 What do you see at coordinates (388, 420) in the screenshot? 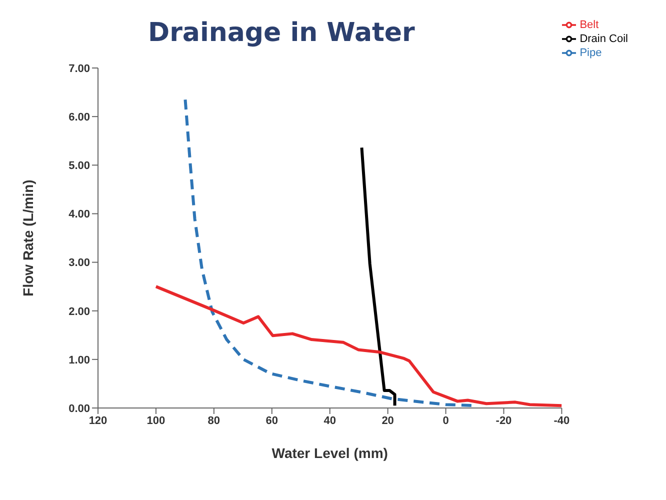
I see `x-tick-label: 20` at bounding box center [388, 420].